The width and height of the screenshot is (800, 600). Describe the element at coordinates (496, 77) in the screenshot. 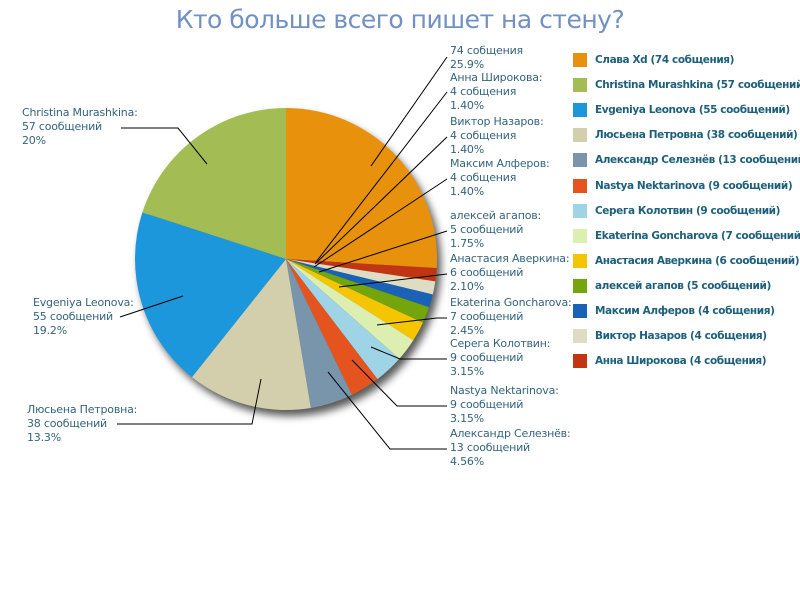

I see `callout-line: Анна Широкова:` at that location.